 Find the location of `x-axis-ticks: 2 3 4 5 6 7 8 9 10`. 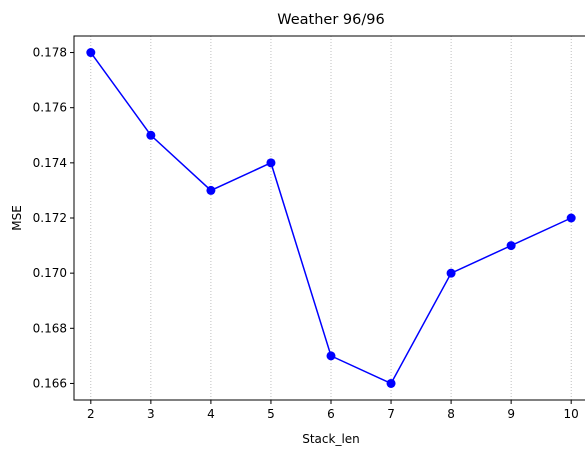

x-axis-ticks: 2 3 4 5 6 7 8 9 10 is located at coordinates (333, 410).